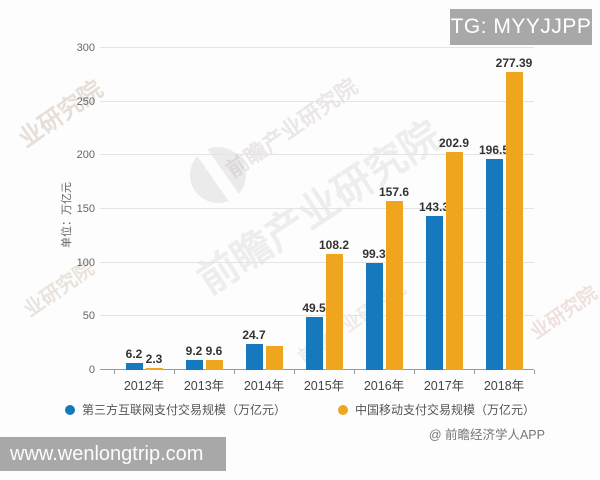 This screenshot has width=600, height=480. I want to click on bar-wrap: 49.5, so click(314, 335).